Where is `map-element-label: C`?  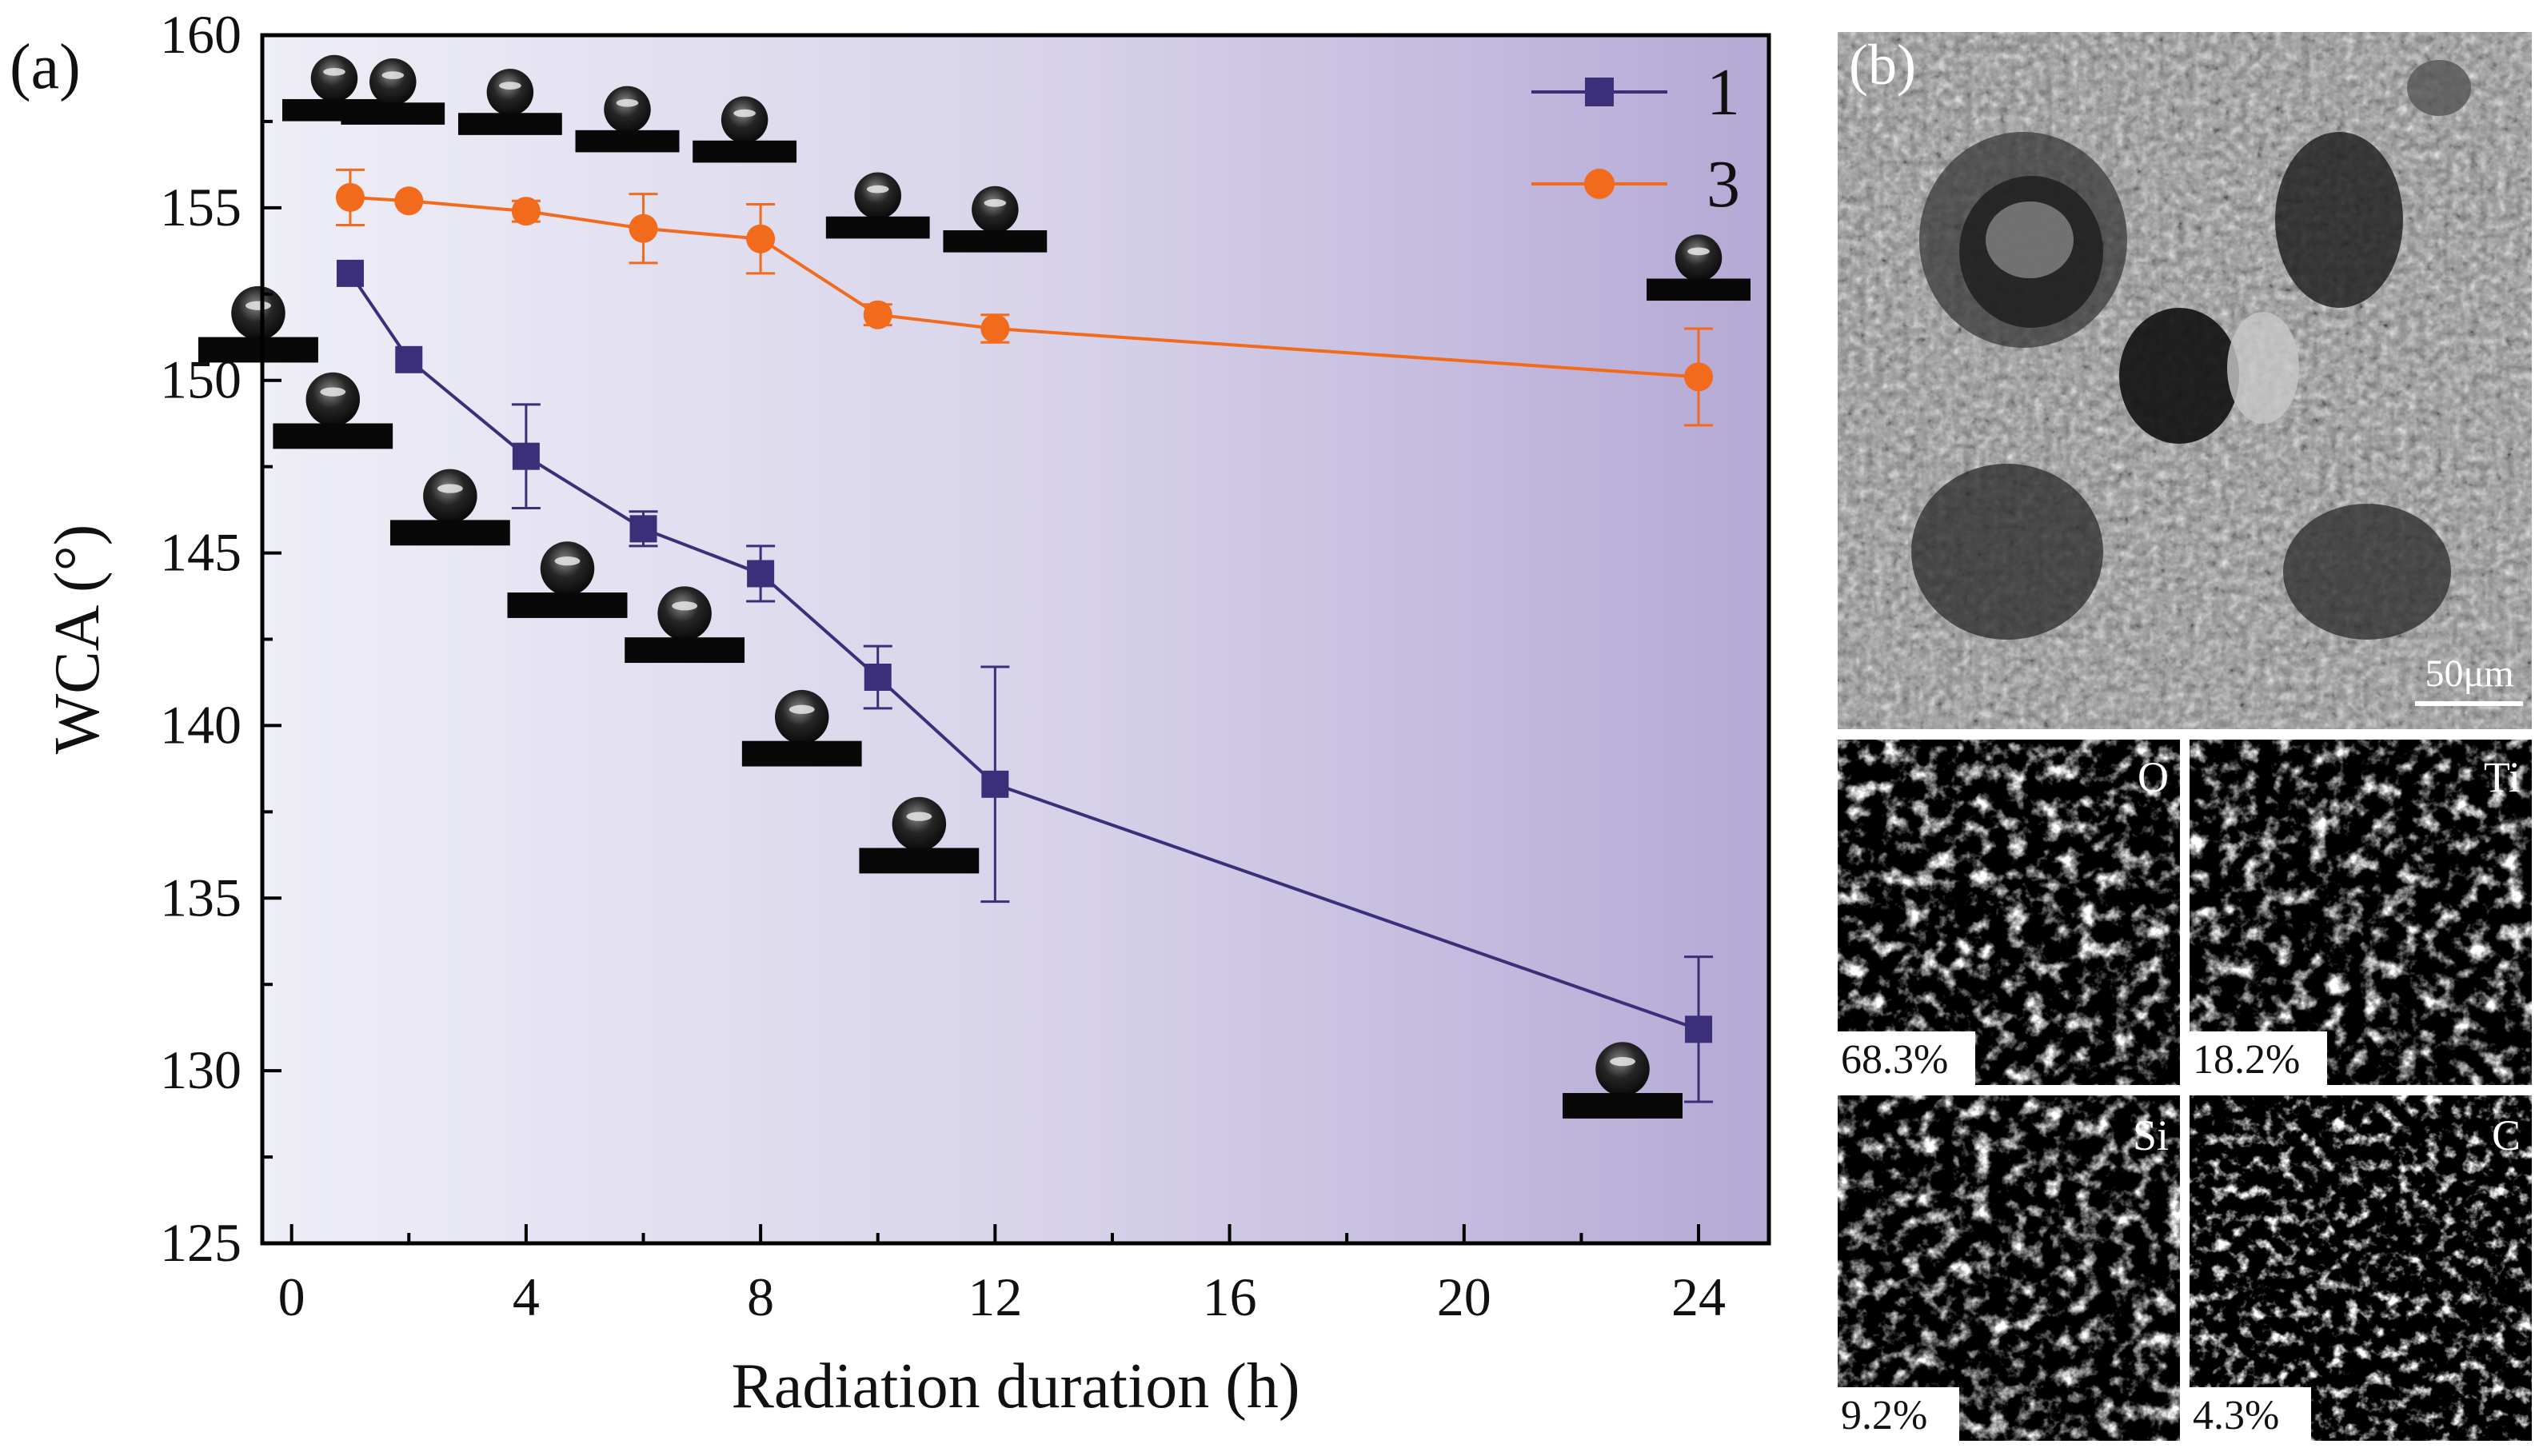
map-element-label: C is located at coordinates (2506, 1135).